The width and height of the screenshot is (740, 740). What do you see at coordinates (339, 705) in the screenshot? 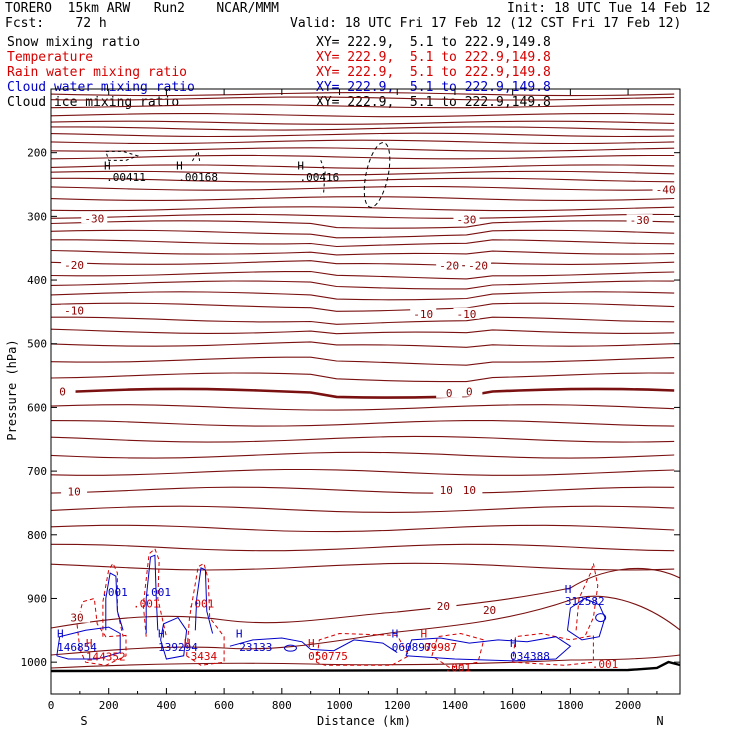
I see `x-tick-label: 1000` at bounding box center [339, 705].